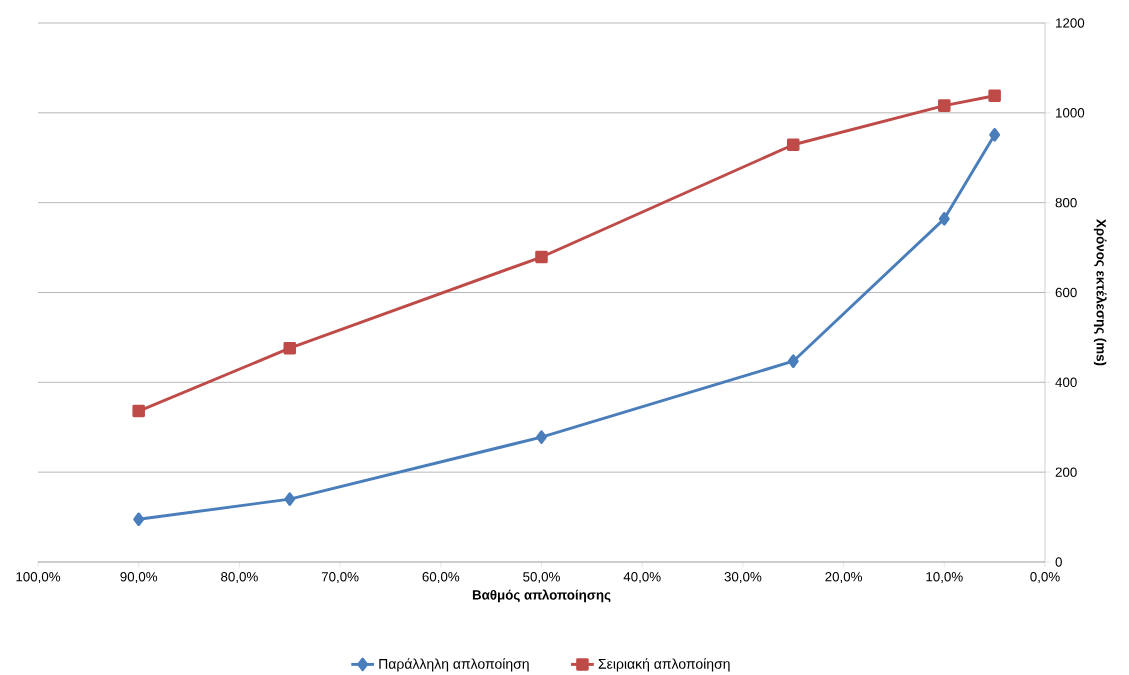 The image size is (1129, 675). I want to click on legend-label: Παράλληλη απλοποίηση, so click(454, 665).